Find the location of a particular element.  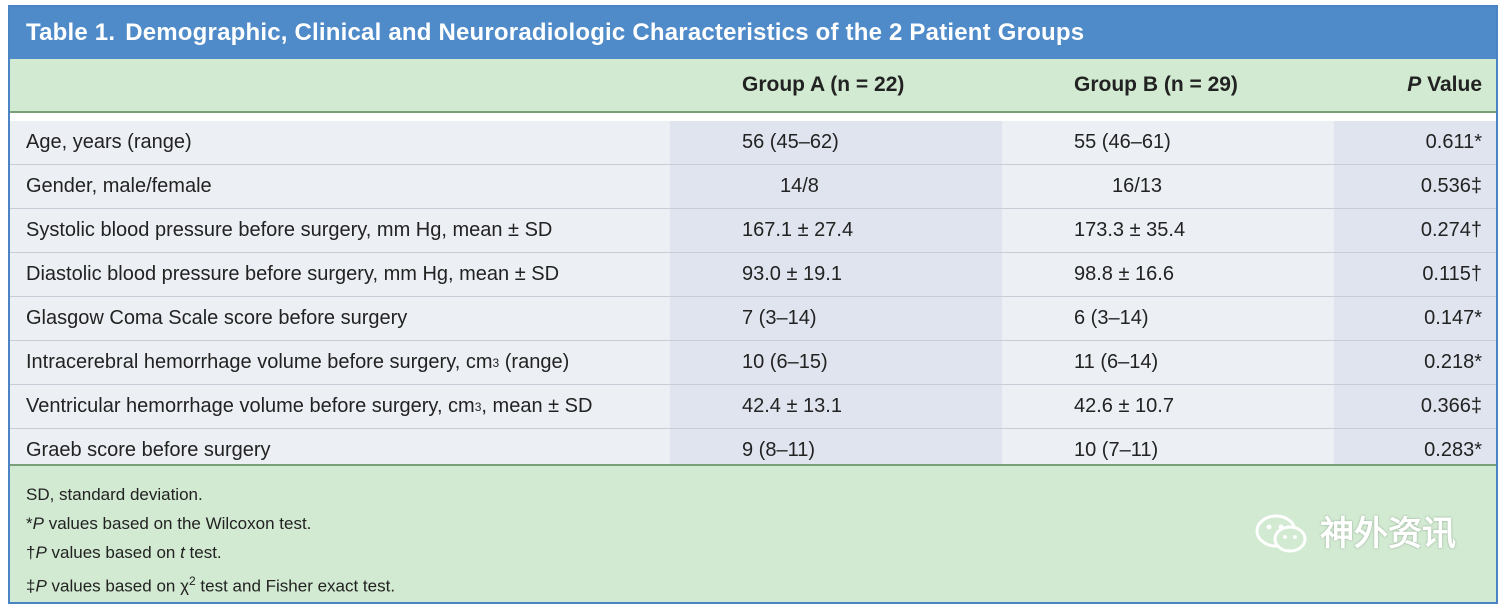

footnote-text: values based on is located at coordinates (113, 552).